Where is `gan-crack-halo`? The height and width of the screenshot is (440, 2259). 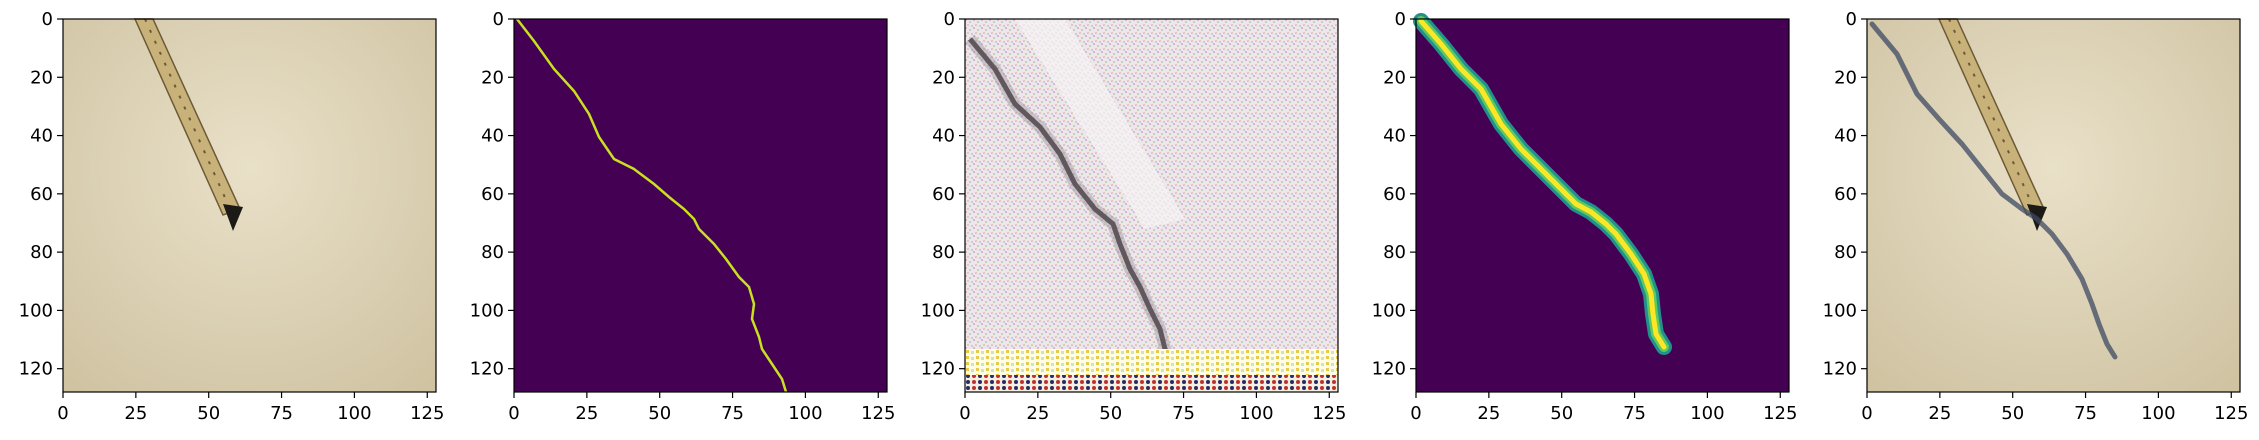 gan-crack-halo is located at coordinates (1072, 201).